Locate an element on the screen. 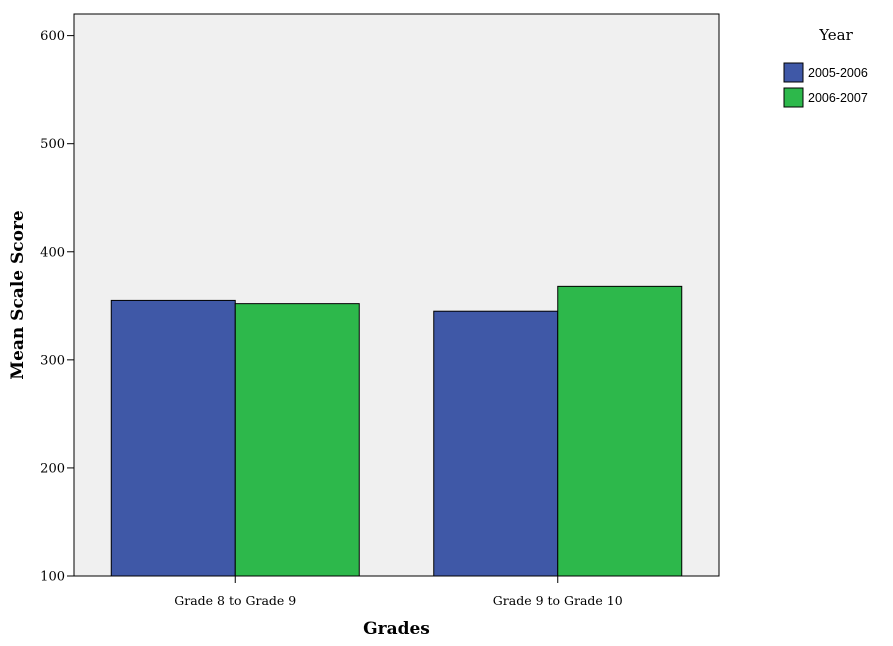 The height and width of the screenshot is (646, 893). x-tick-label: Grade 8 to Grade 9 is located at coordinates (235, 600).